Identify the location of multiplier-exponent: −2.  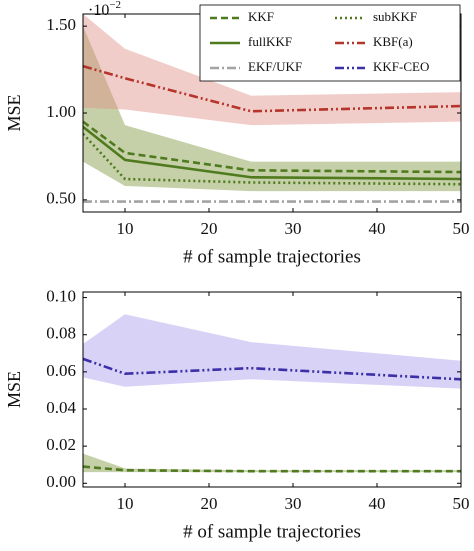
(115, 5).